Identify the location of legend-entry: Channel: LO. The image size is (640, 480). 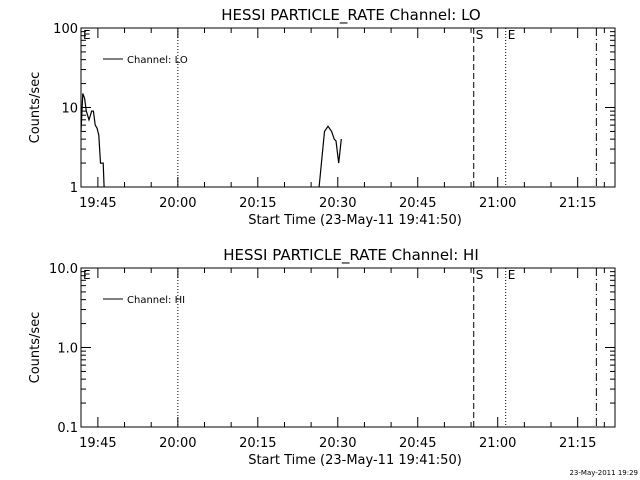
(157, 60).